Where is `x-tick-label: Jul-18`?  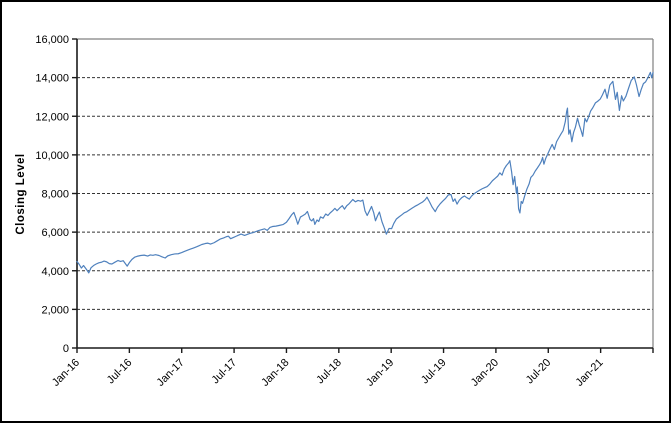 x-tick-label: Jul-18 is located at coordinates (329, 372).